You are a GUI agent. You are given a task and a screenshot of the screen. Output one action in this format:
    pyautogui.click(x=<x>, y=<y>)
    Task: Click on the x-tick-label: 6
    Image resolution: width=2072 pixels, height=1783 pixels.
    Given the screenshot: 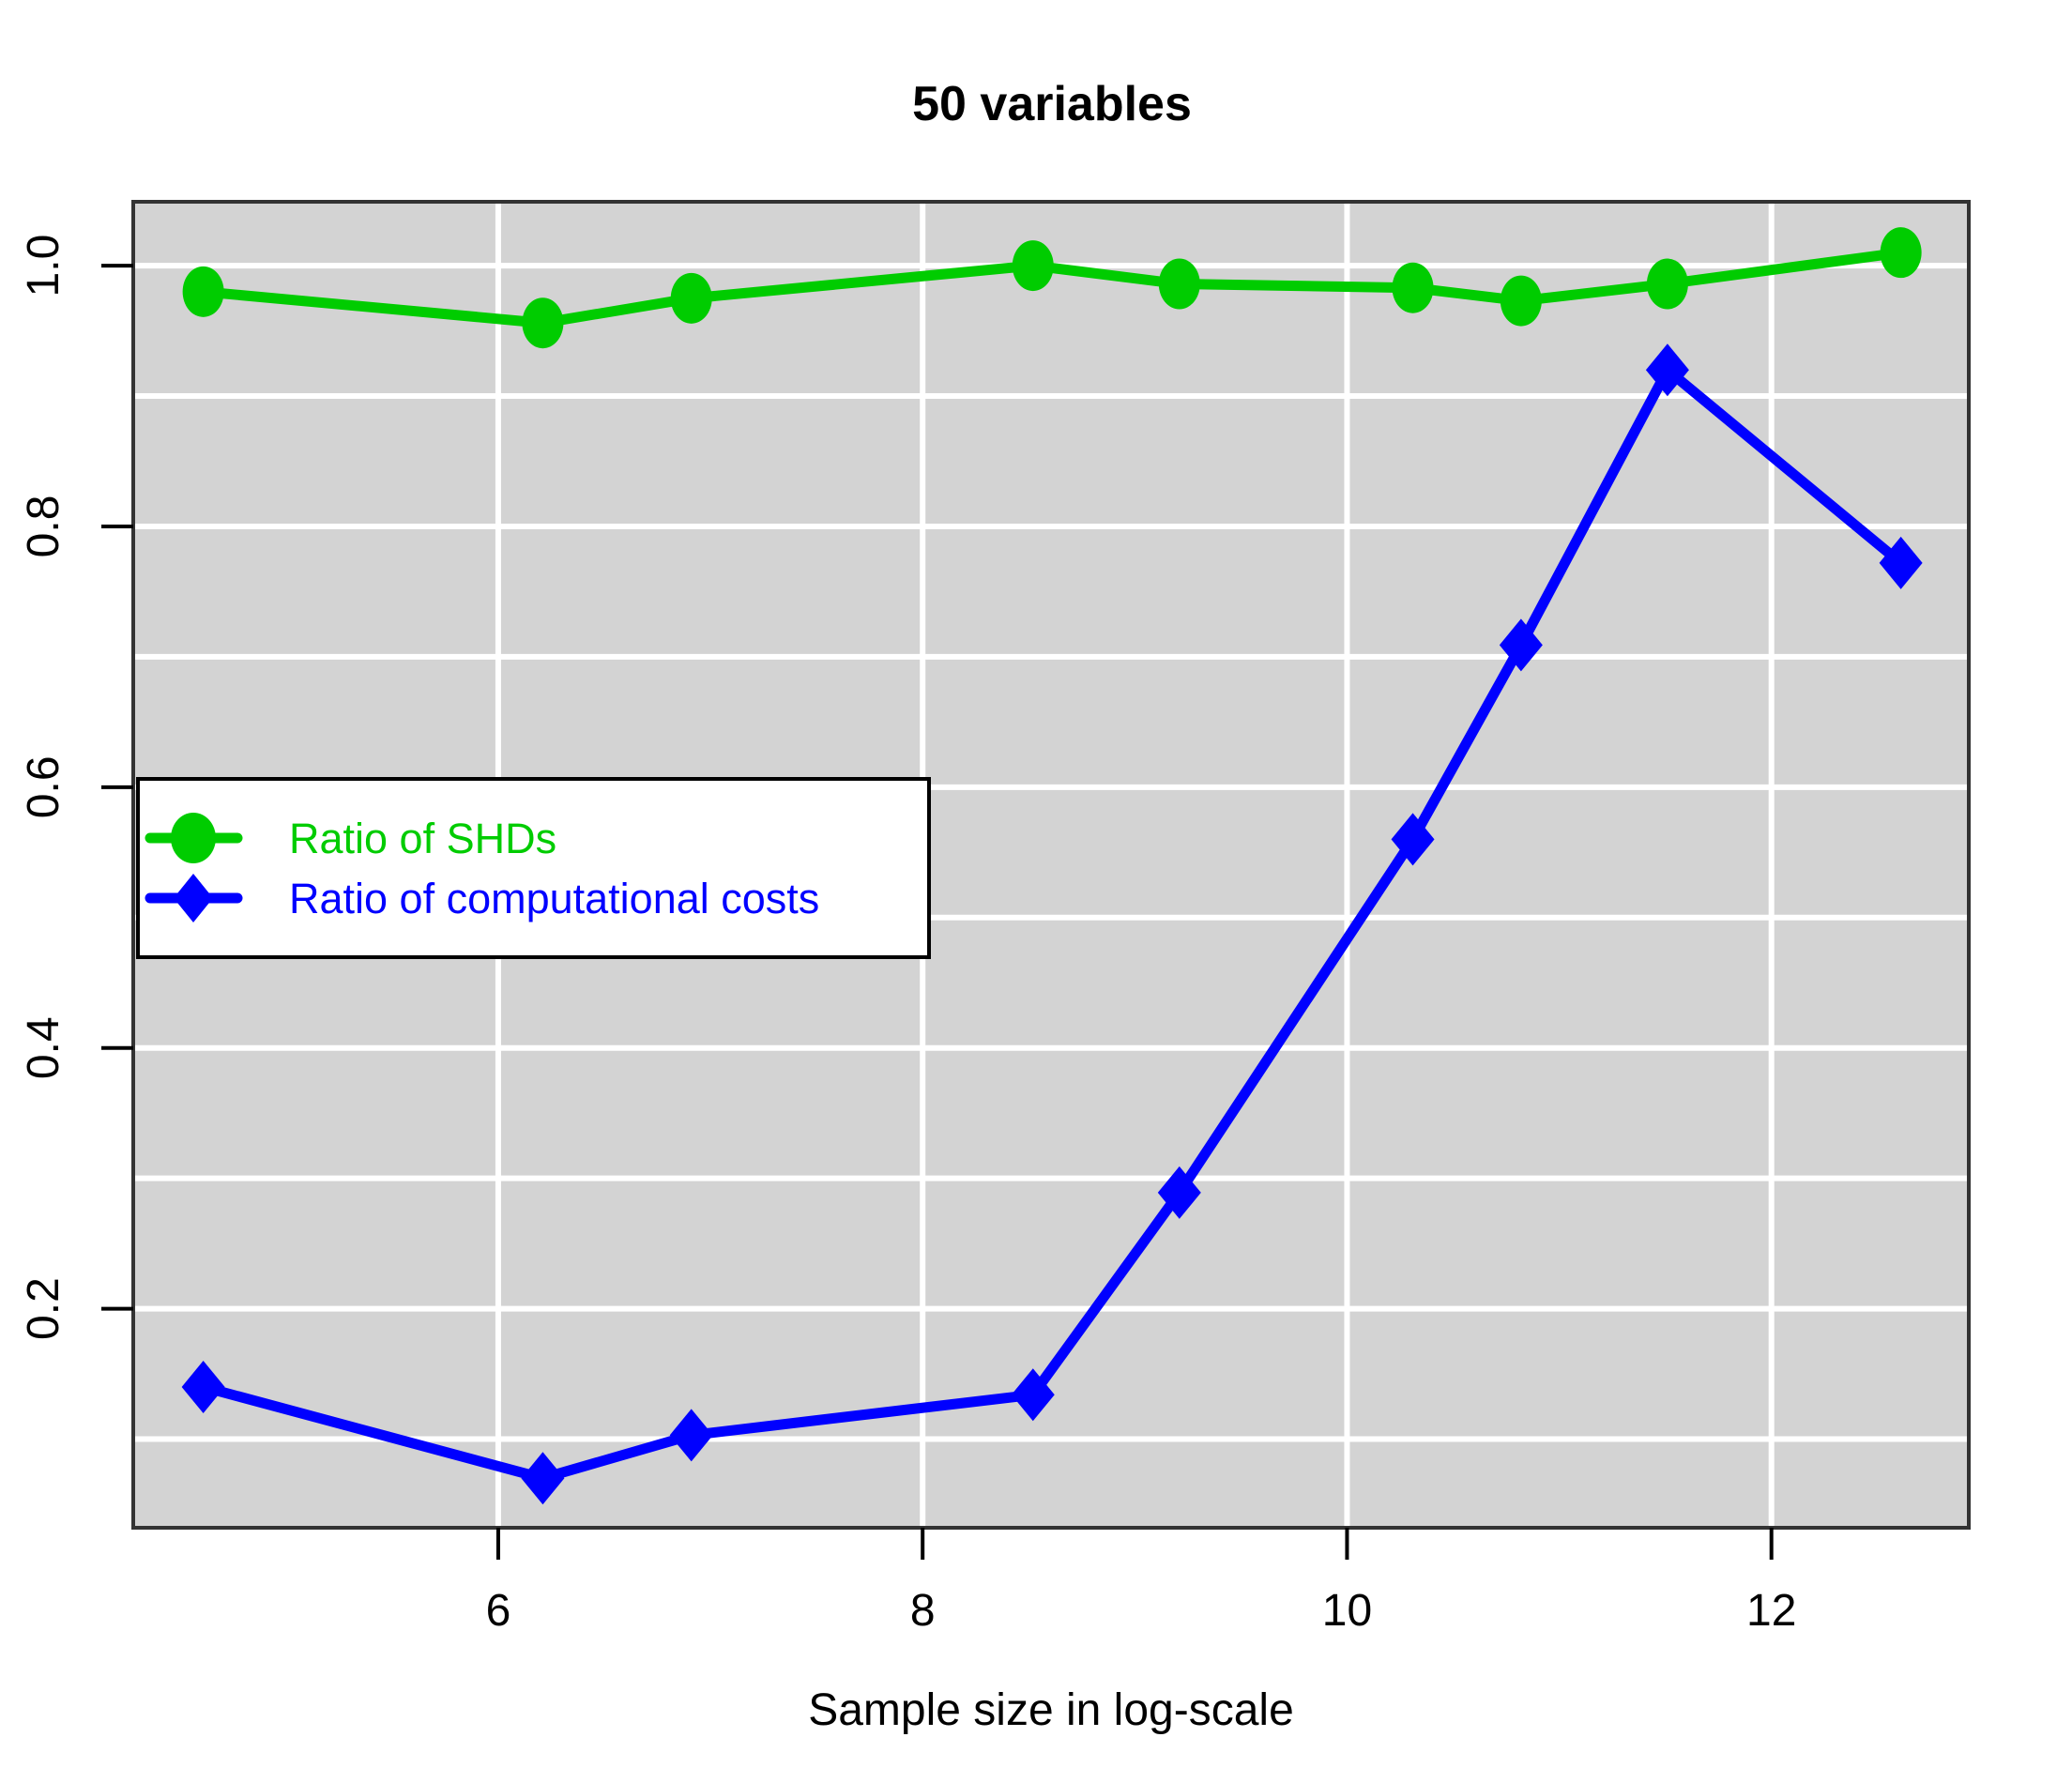 What is the action you would take?
    pyautogui.click(x=499, y=1611)
    